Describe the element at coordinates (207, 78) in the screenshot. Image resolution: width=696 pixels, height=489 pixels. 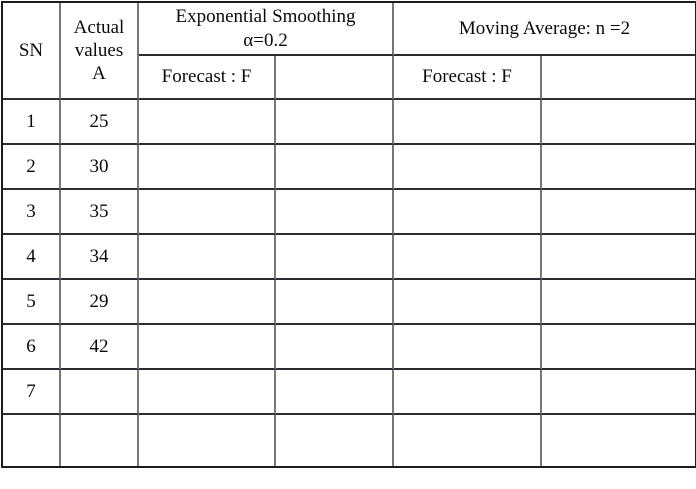
I see `header-es-forecast: Forecast : F` at that location.